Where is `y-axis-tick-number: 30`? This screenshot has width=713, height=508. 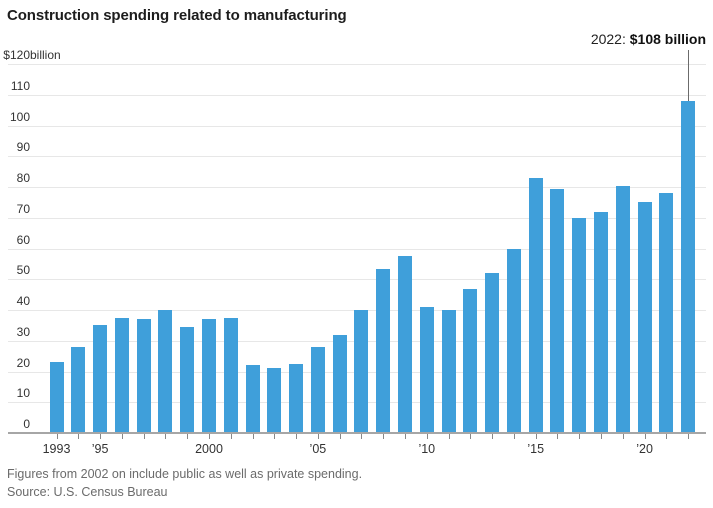 y-axis-tick-number: 30 is located at coordinates (23, 331).